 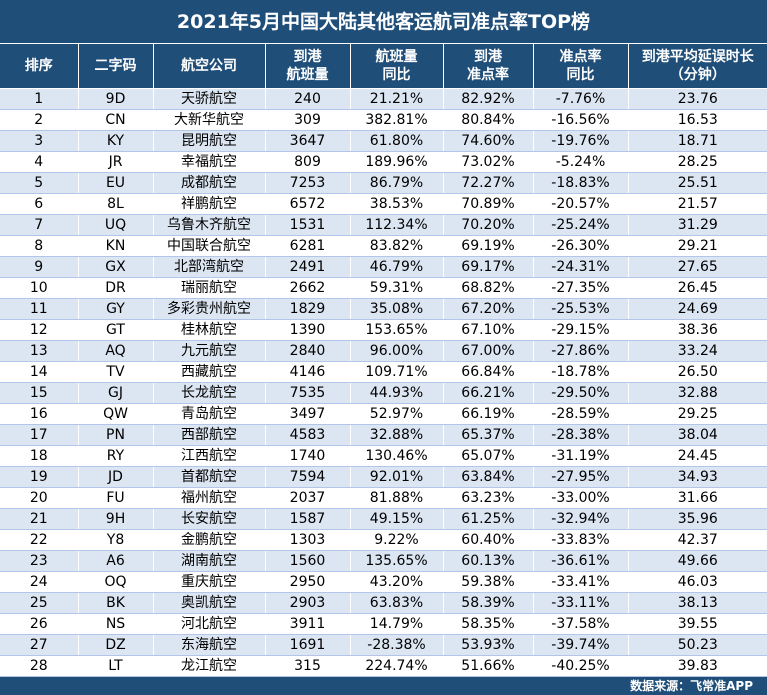 I want to click on arrivals-yoy-cell: 61.80%, so click(x=397, y=141).